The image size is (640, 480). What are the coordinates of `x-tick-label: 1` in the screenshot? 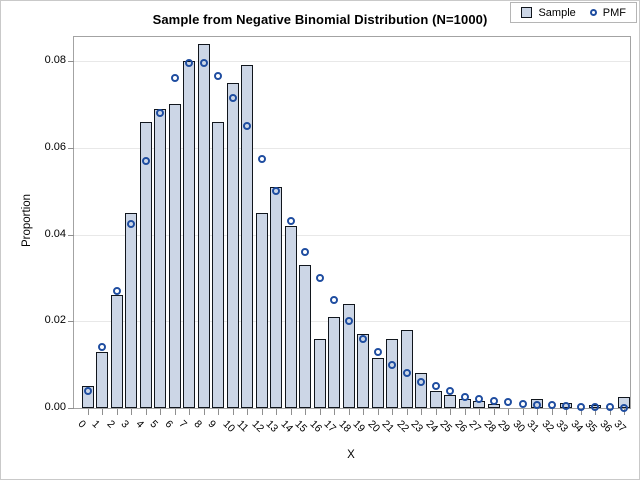 It's located at (96, 424).